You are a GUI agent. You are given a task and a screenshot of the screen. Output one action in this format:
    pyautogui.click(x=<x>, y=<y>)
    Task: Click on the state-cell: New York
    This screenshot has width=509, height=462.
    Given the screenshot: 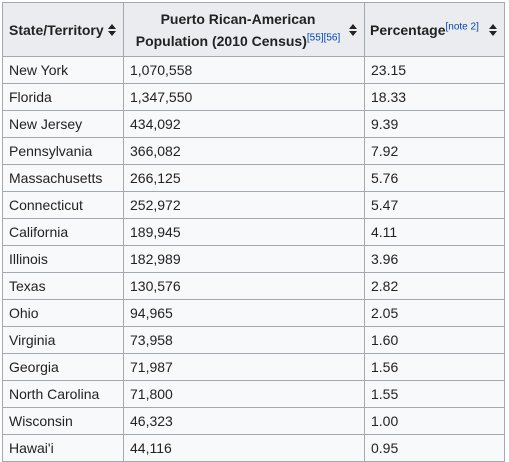 What is the action you would take?
    pyautogui.click(x=63, y=70)
    